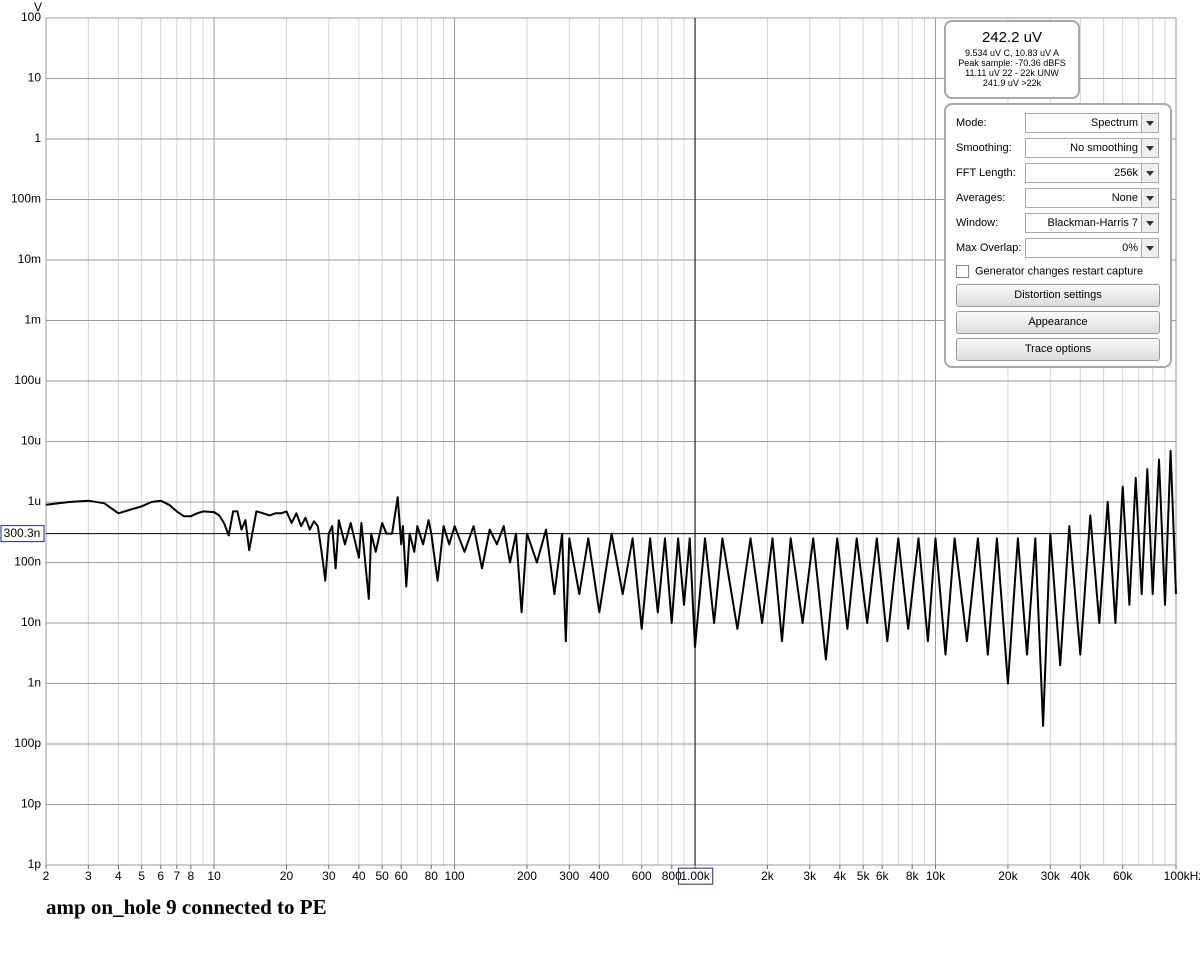 The image size is (1200, 960). I want to click on y-tick-label: 10m, so click(29, 259).